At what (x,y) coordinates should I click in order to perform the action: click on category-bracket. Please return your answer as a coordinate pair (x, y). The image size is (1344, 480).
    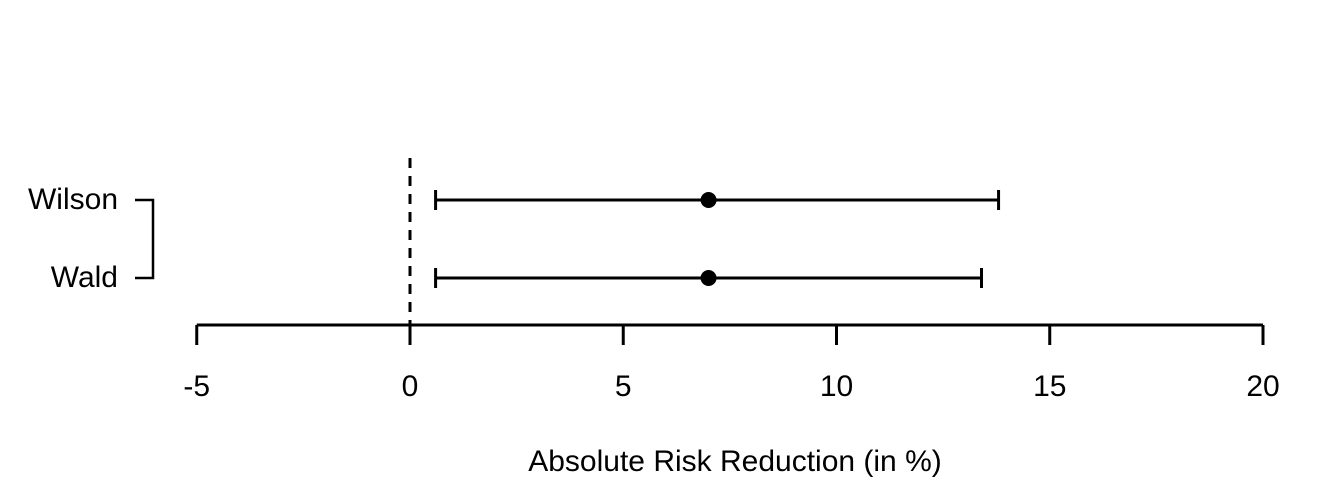
    Looking at the image, I should click on (145, 239).